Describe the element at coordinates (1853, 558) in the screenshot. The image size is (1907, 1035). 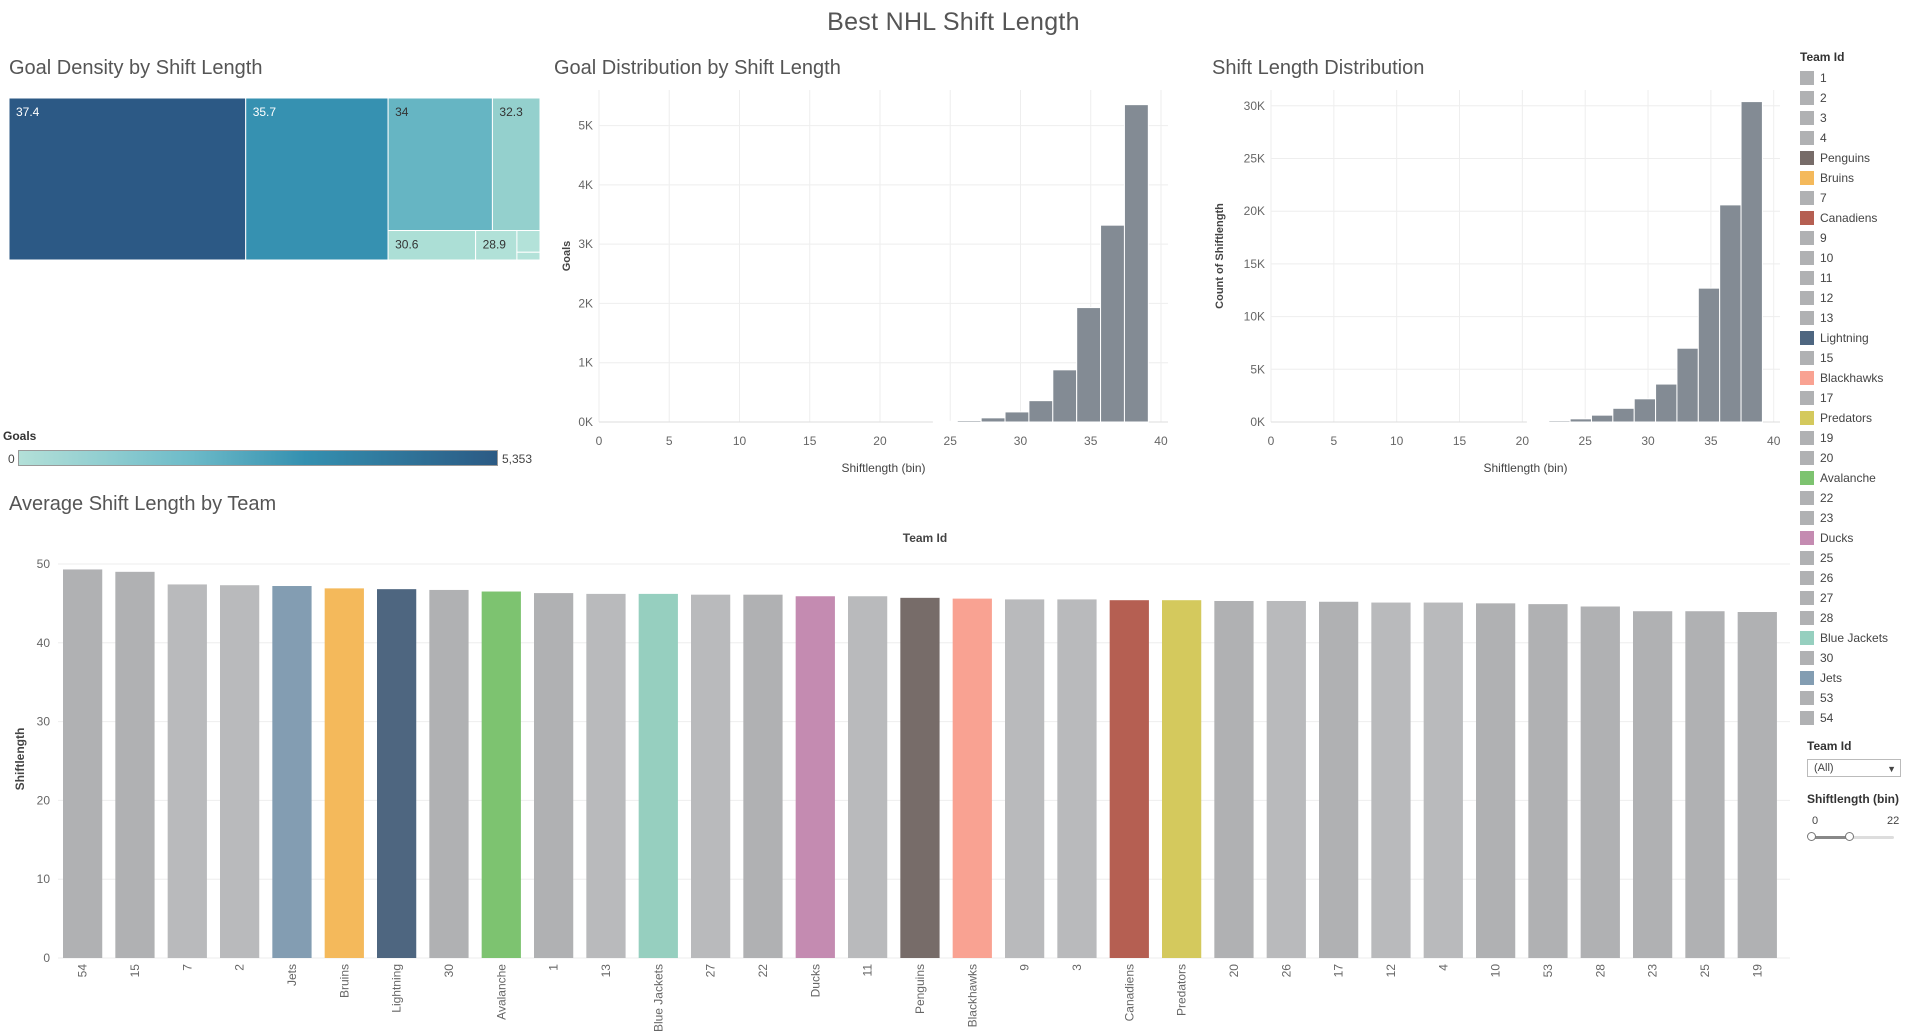
I see `legend-item: 25` at that location.